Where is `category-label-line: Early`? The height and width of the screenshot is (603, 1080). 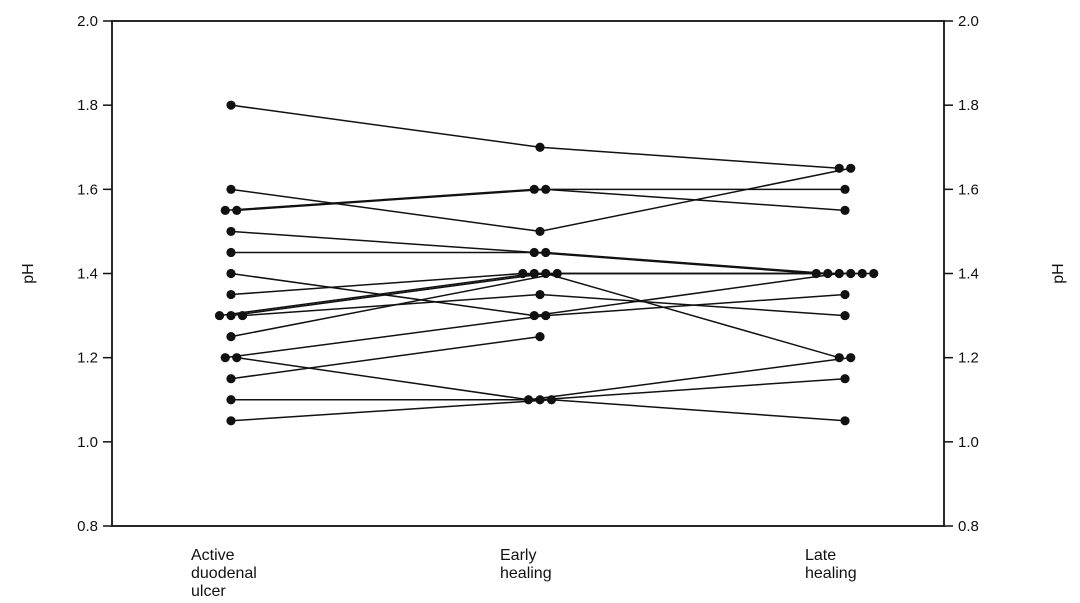 category-label-line: Early is located at coordinates (518, 555).